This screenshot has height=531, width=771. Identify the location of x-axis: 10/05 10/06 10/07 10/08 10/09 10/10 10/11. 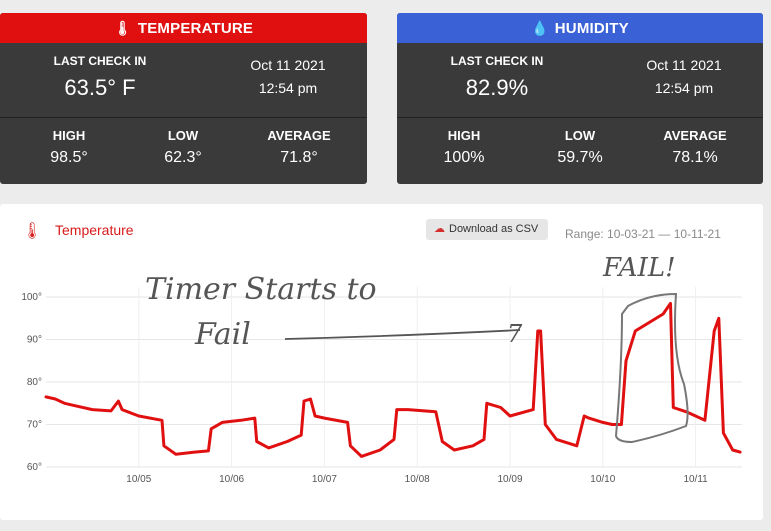
(417, 479).